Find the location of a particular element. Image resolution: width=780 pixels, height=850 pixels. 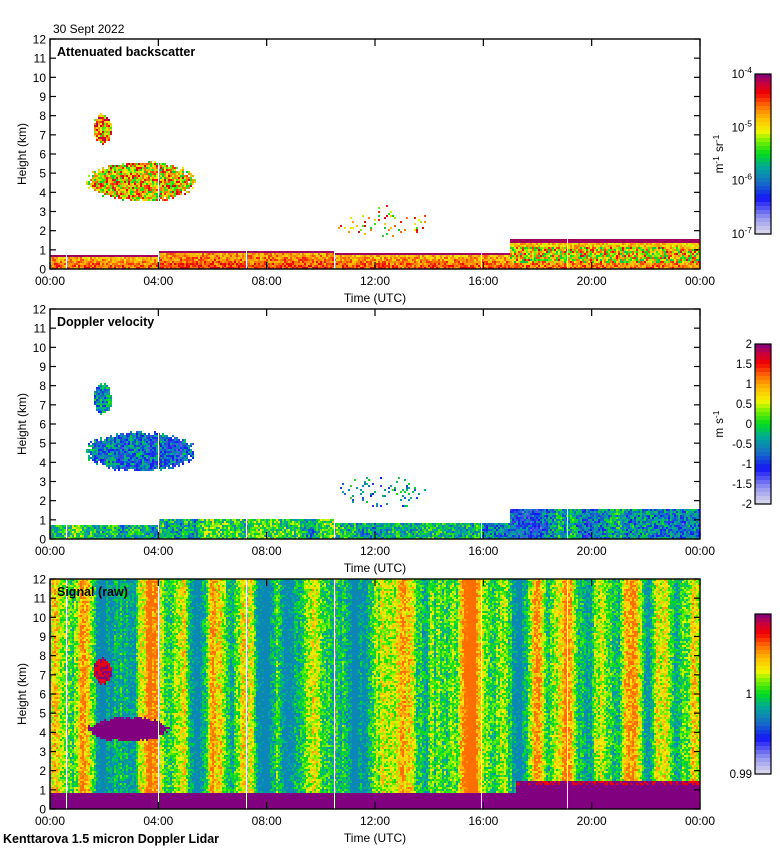

y-tick-label: 10 is located at coordinates (40, 348).